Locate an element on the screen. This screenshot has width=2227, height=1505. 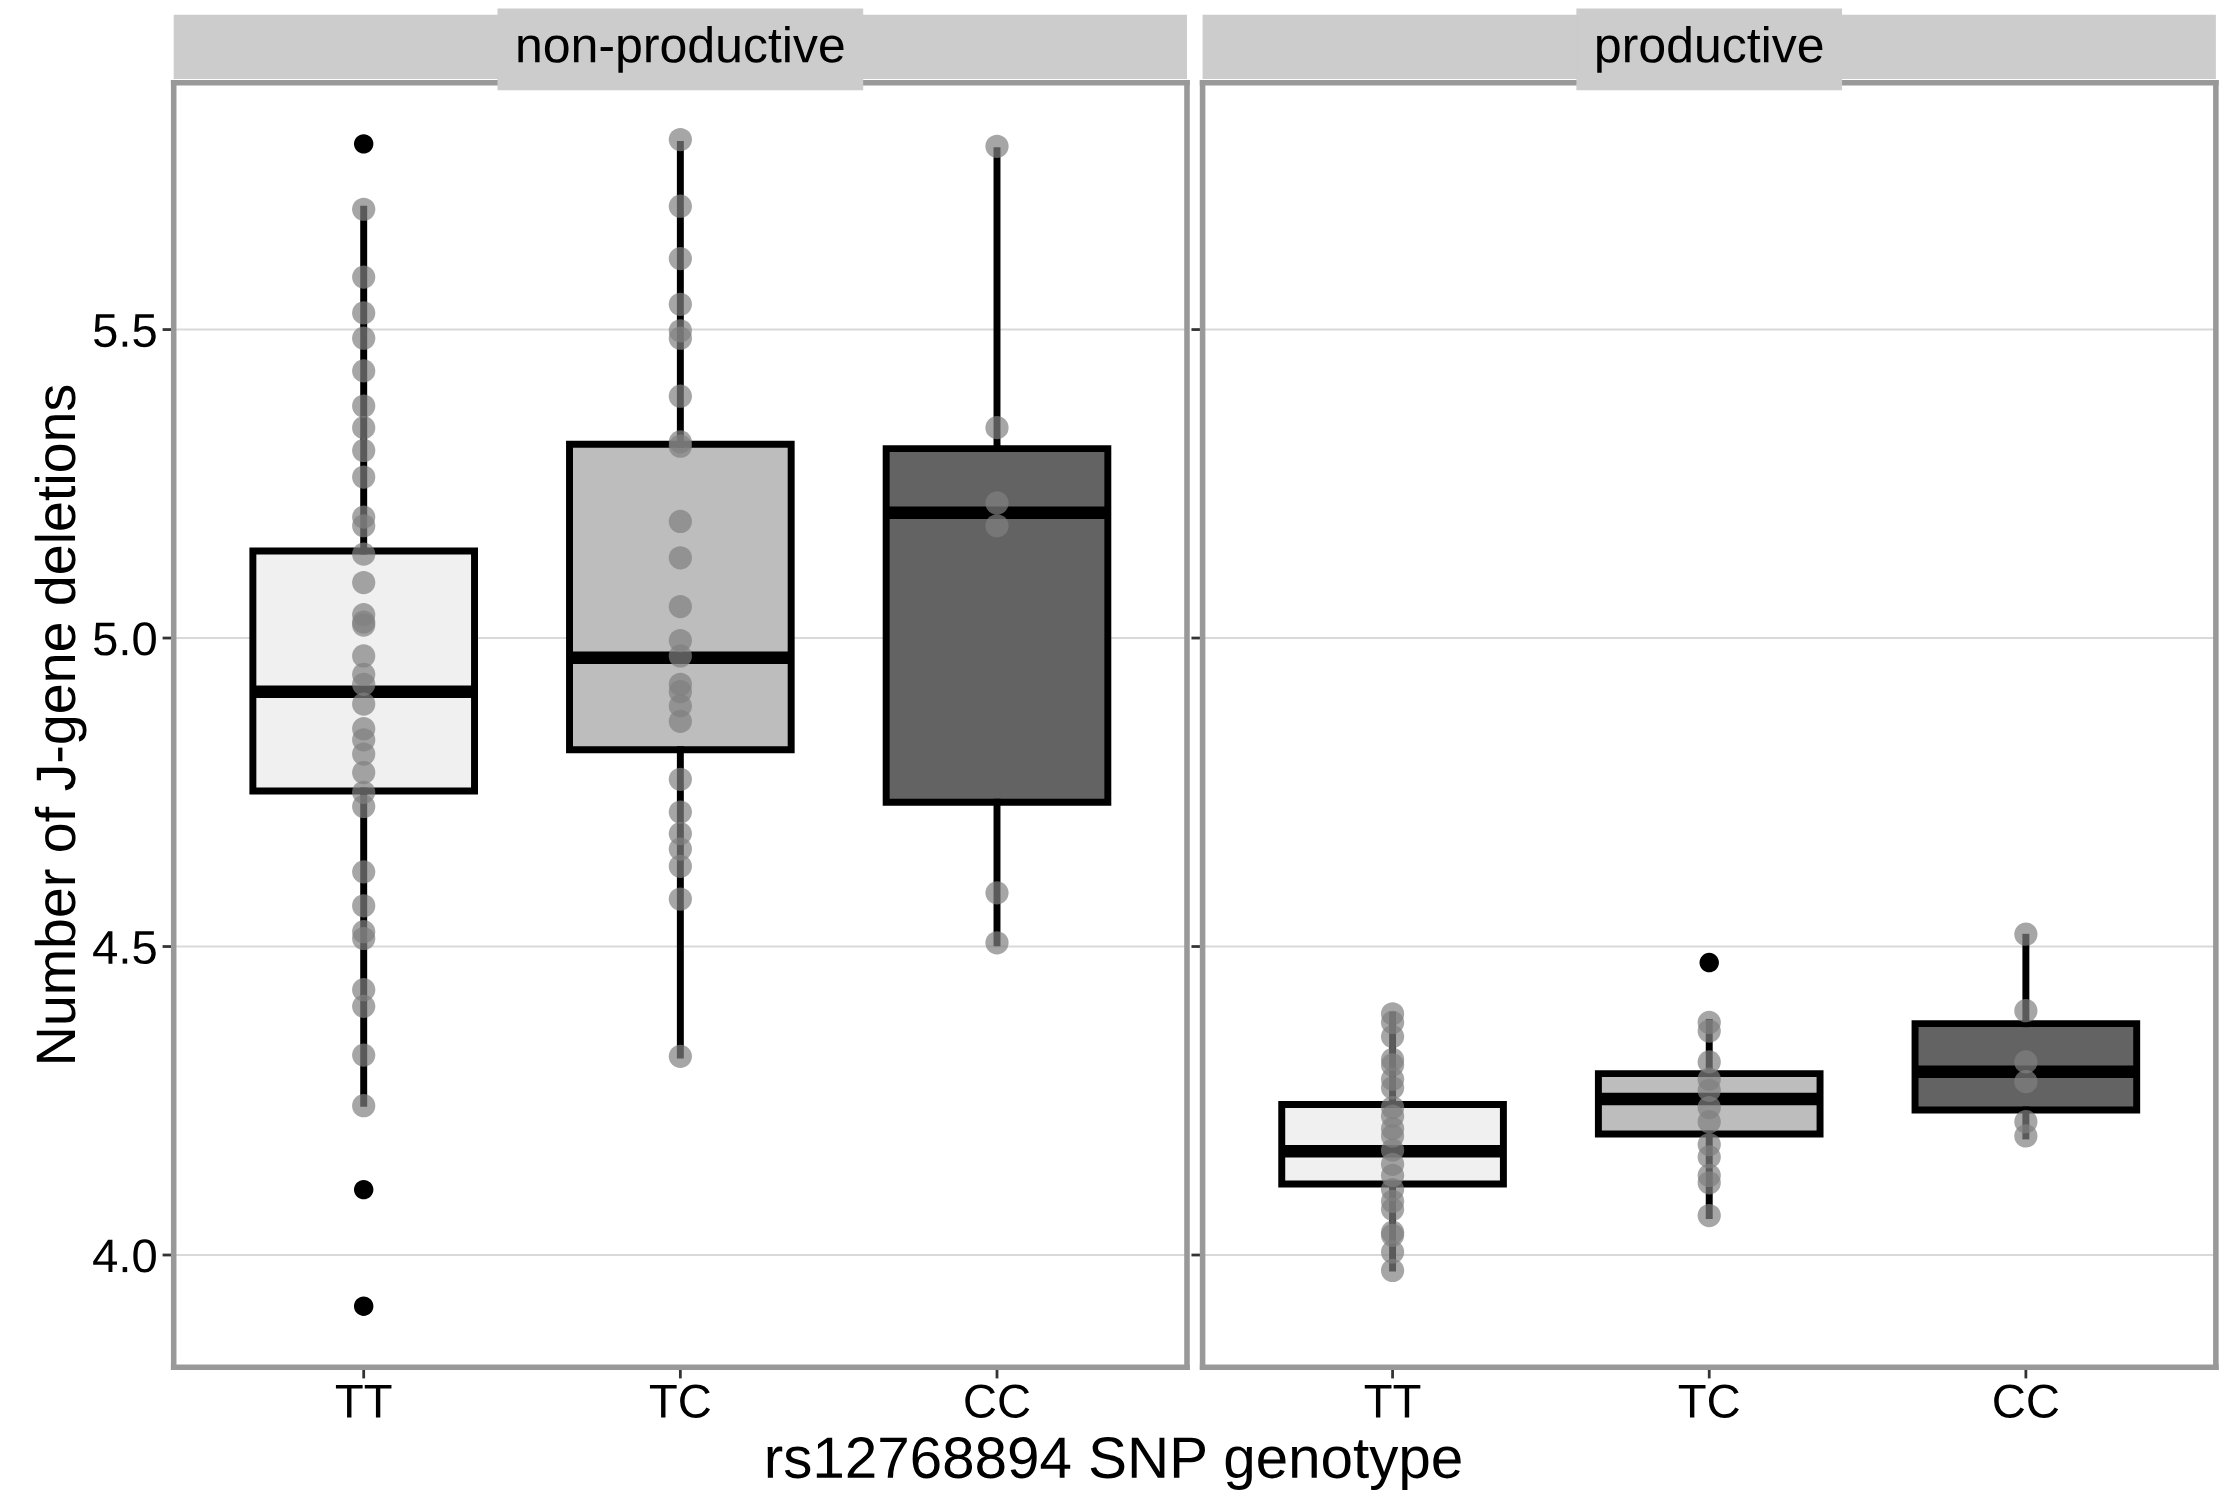
chart-title: productive is located at coordinates (1710, 49).